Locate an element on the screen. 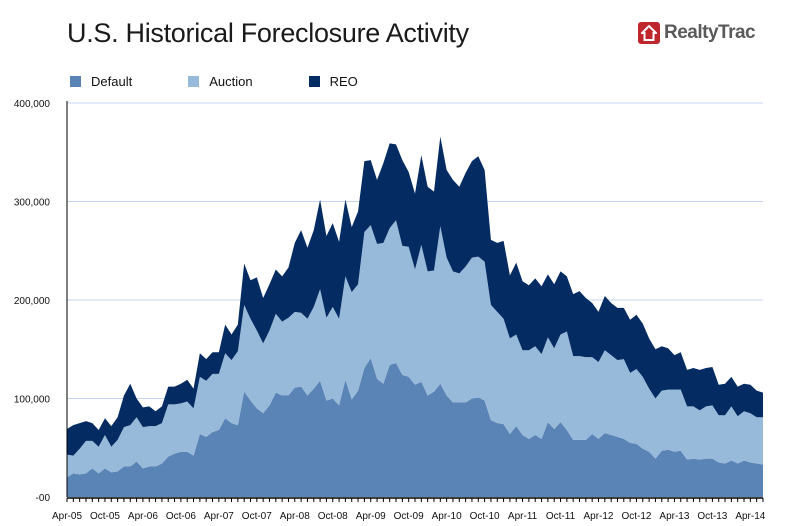  x-tick-label: Apr-08 is located at coordinates (295, 516).